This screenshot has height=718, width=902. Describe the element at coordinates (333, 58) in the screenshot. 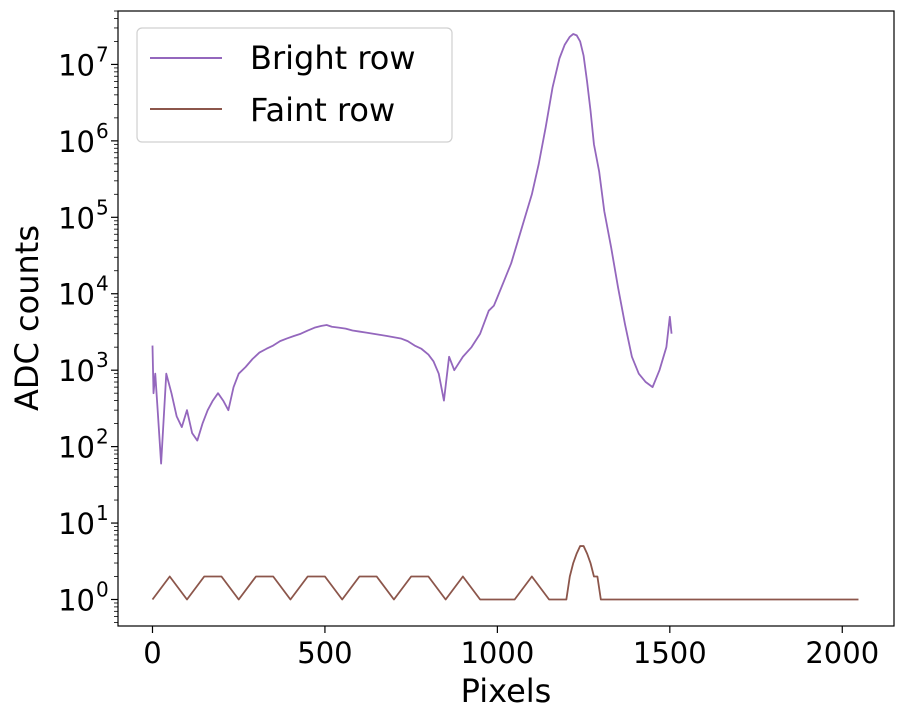

I see `legend-label-bright-row: Bright row` at that location.